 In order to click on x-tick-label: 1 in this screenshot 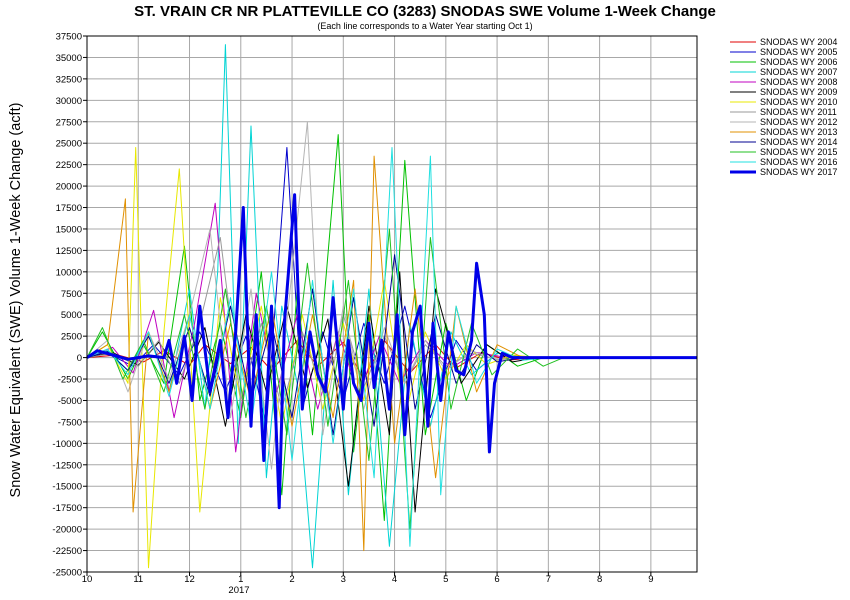, I will do `click(240, 579)`.